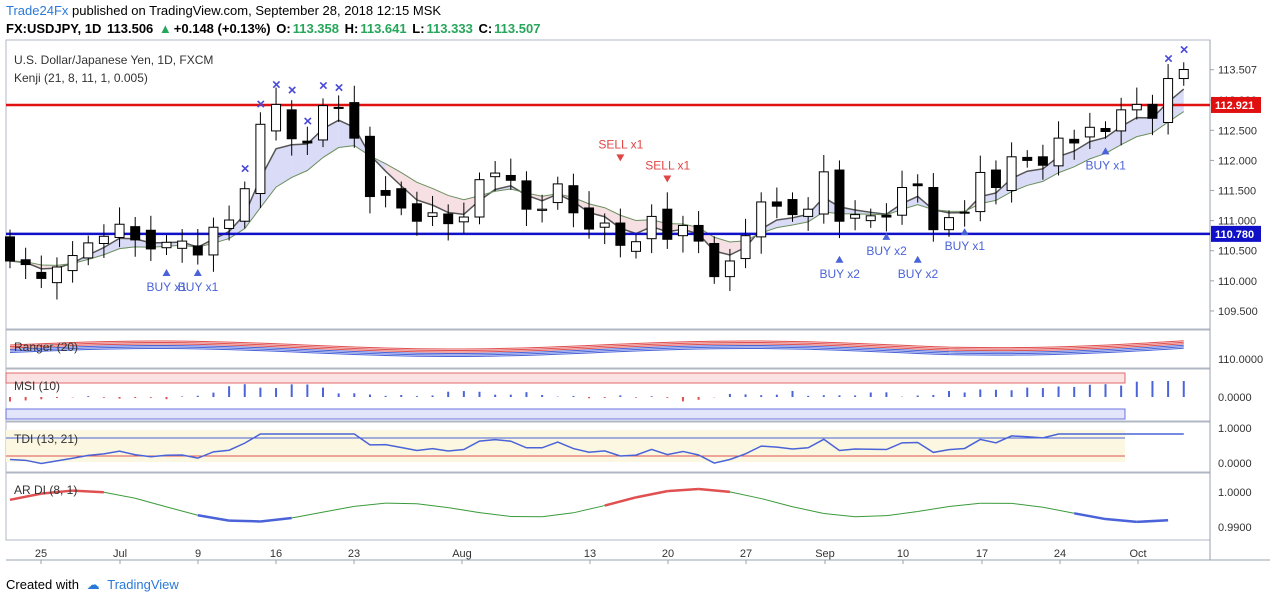 The image size is (1274, 603). I want to click on chart-title: U.S. Dollar/Japanese Yen, 1D, FXCM, so click(113, 60).